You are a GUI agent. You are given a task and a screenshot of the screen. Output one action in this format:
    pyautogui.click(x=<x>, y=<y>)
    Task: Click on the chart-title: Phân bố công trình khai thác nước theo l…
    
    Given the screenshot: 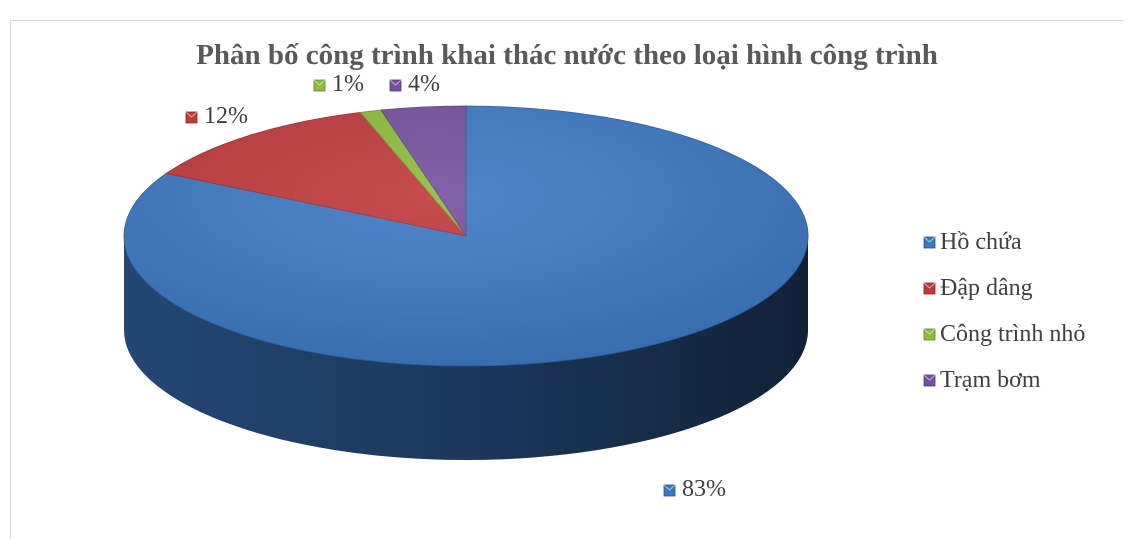 What is the action you would take?
    pyautogui.click(x=567, y=55)
    